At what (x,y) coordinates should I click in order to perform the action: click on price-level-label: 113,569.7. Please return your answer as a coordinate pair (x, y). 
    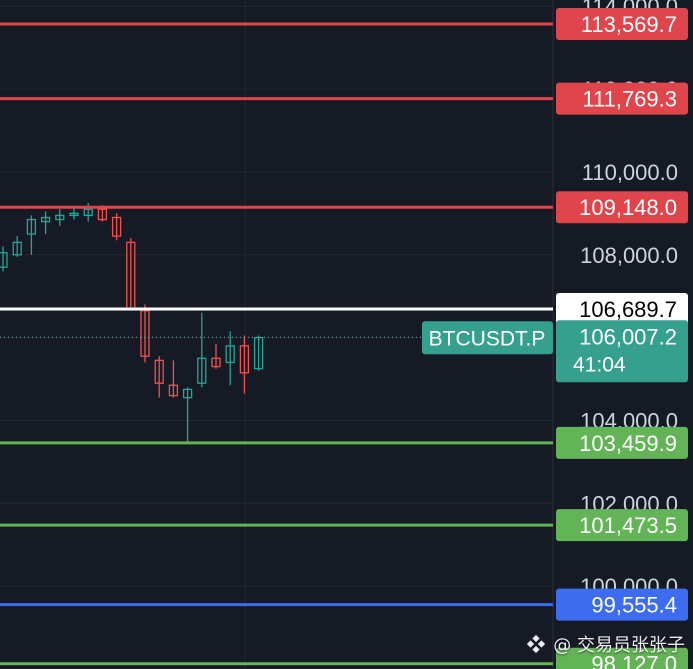
    Looking at the image, I should click on (629, 24).